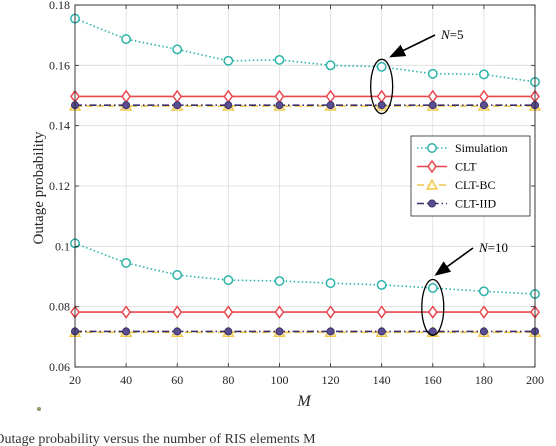 This screenshot has height=446, width=556. What do you see at coordinates (432, 105) in the screenshot?
I see `point-clt-iid-group-1-x160` at bounding box center [432, 105].